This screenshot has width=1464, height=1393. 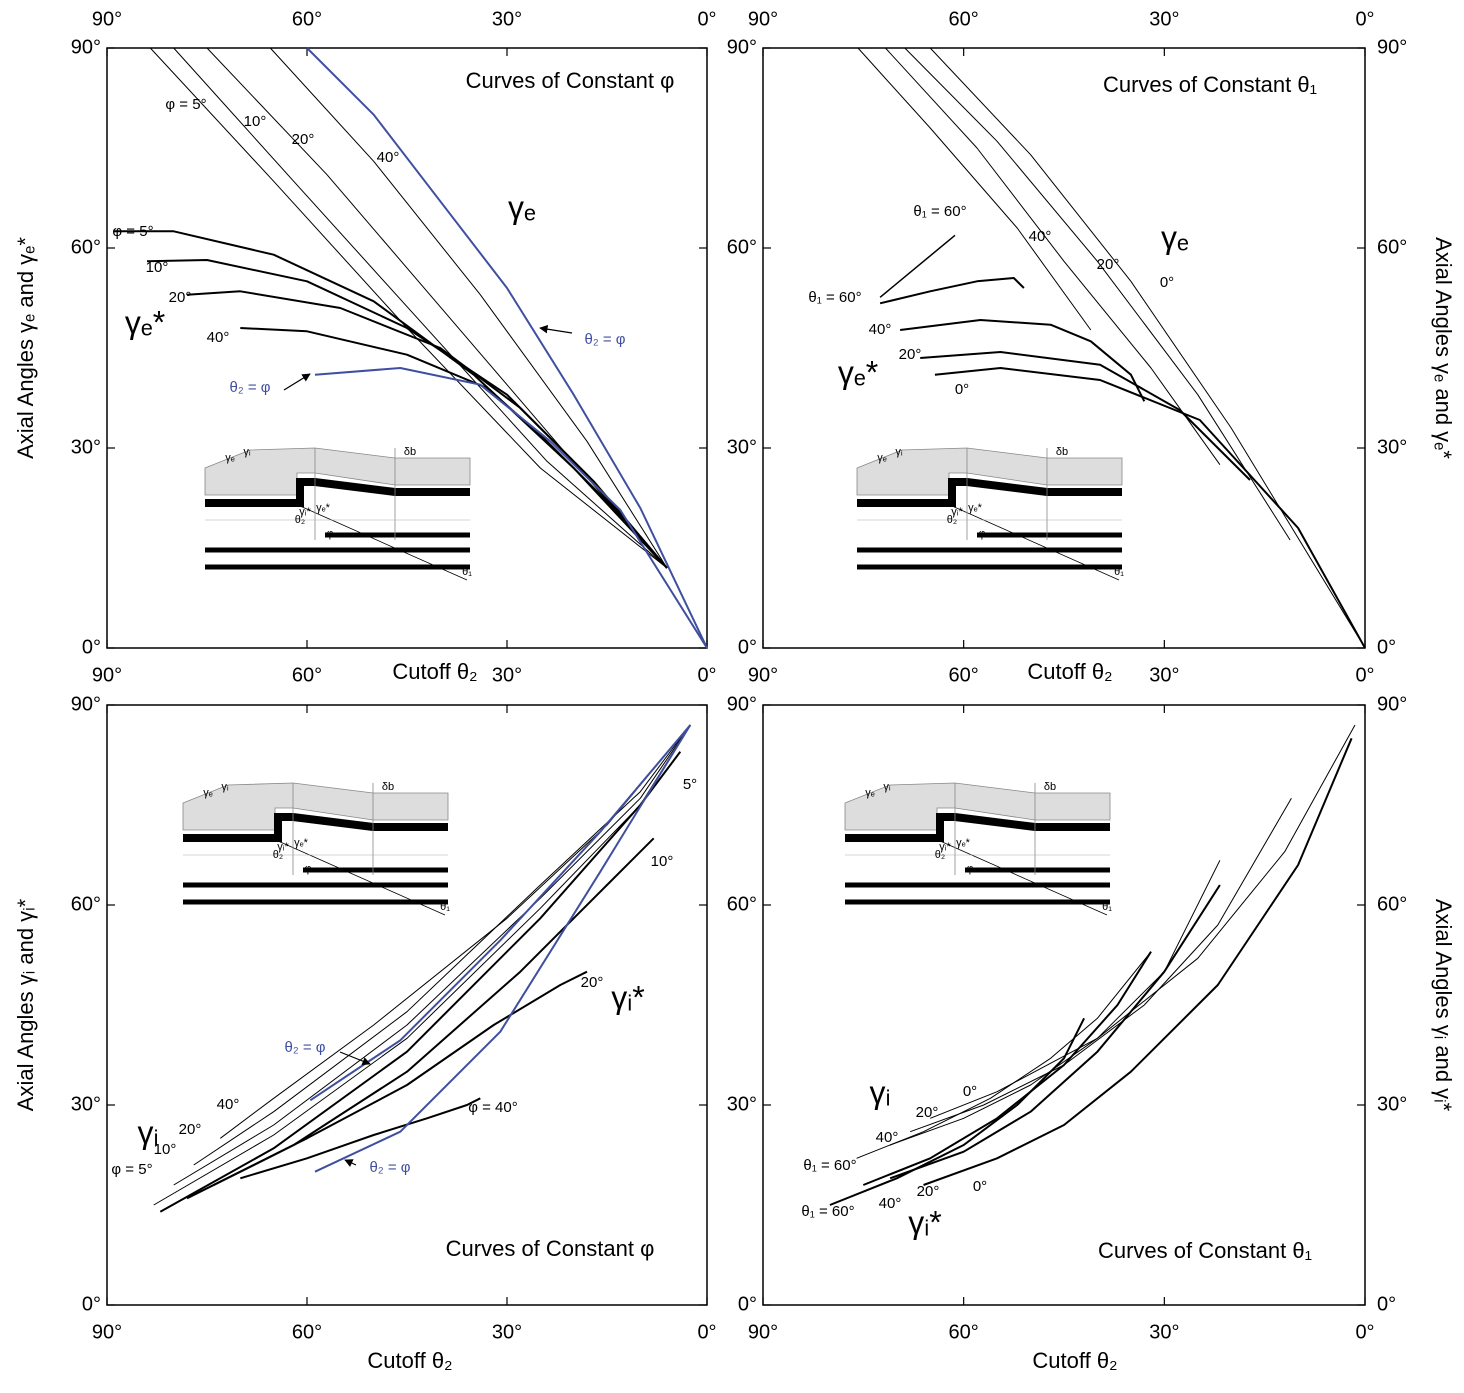 I want to click on curve-family-symbol: γₑ*, so click(x=858, y=372).